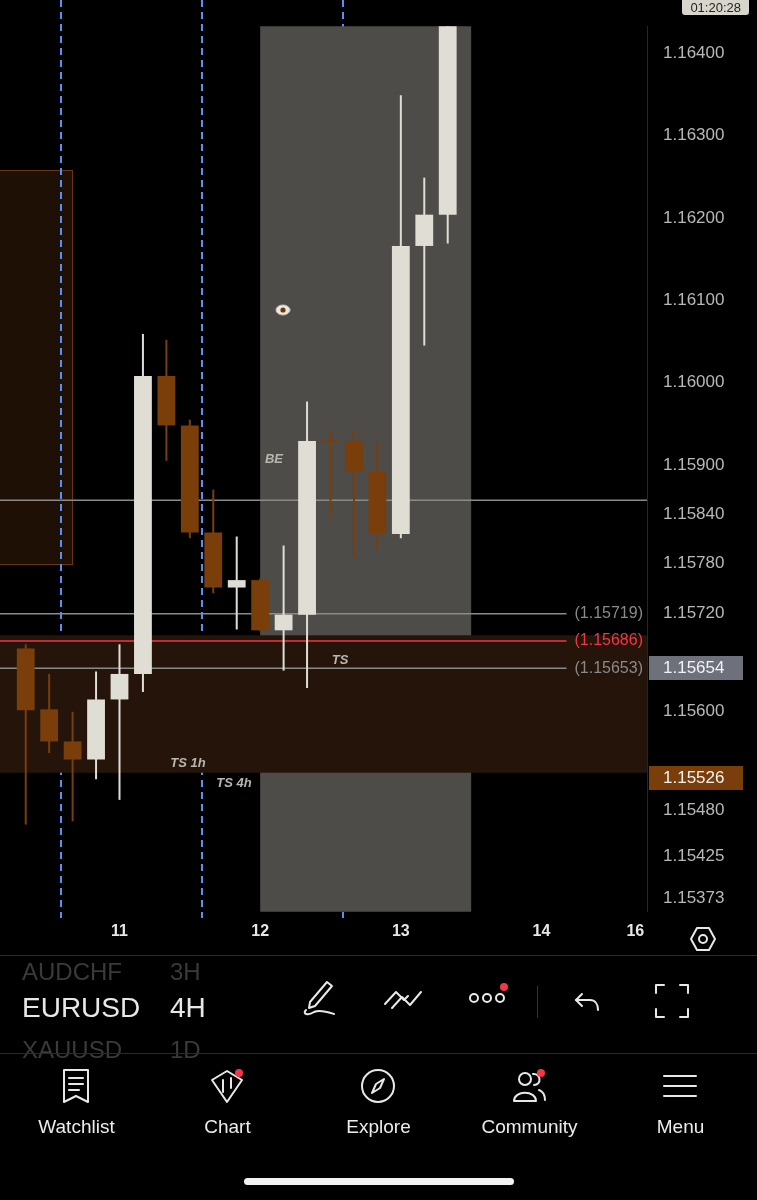  What do you see at coordinates (694, 855) in the screenshot?
I see `y-tick-label: 1.15425` at bounding box center [694, 855].